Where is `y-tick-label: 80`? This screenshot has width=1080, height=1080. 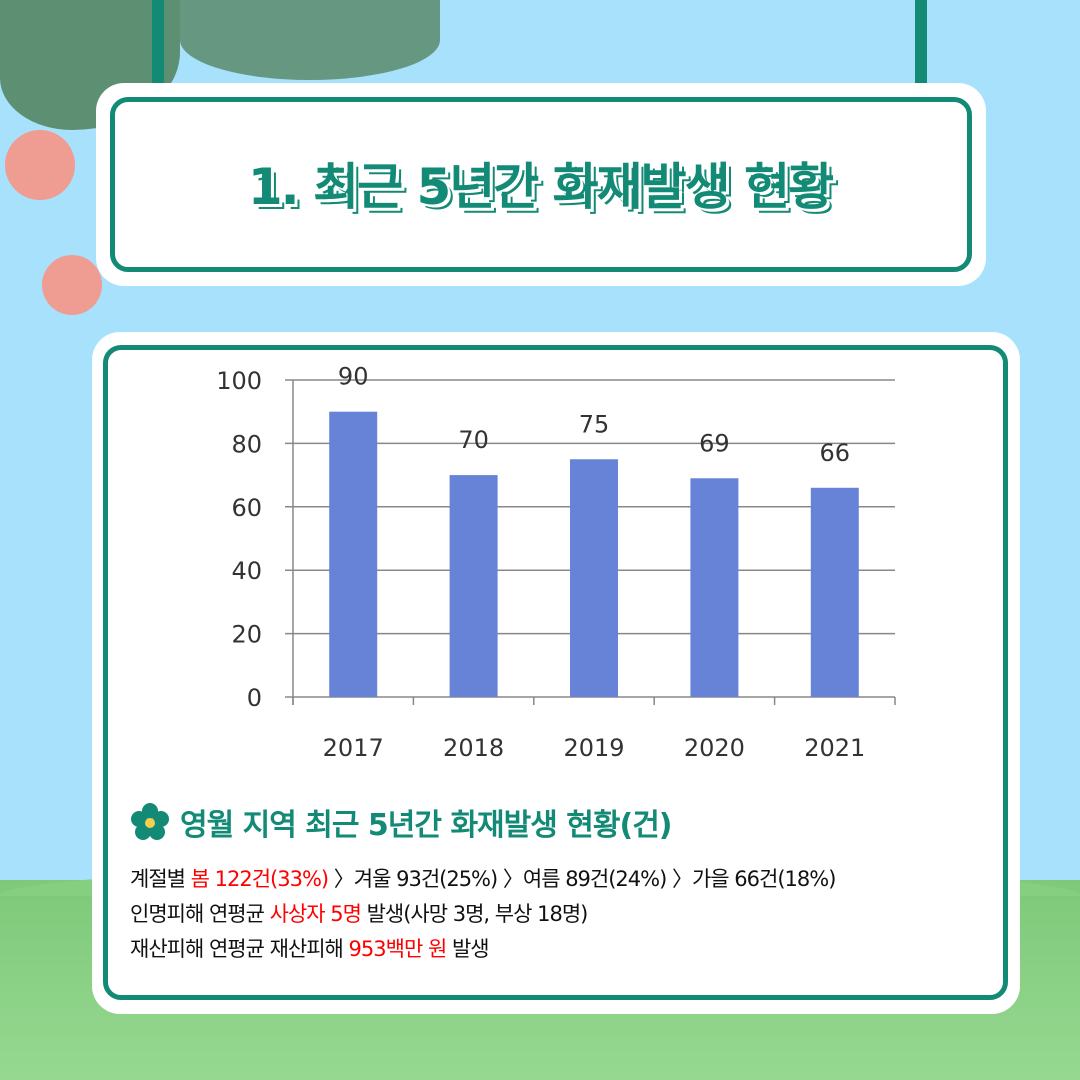
y-tick-label: 80 is located at coordinates (246, 444).